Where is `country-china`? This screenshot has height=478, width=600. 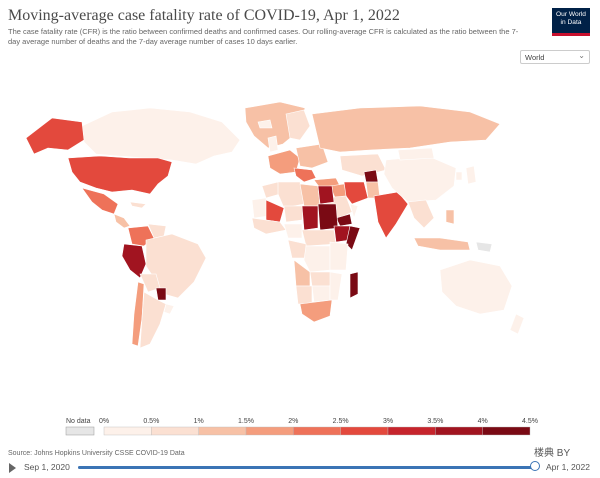 country-china is located at coordinates (420, 179).